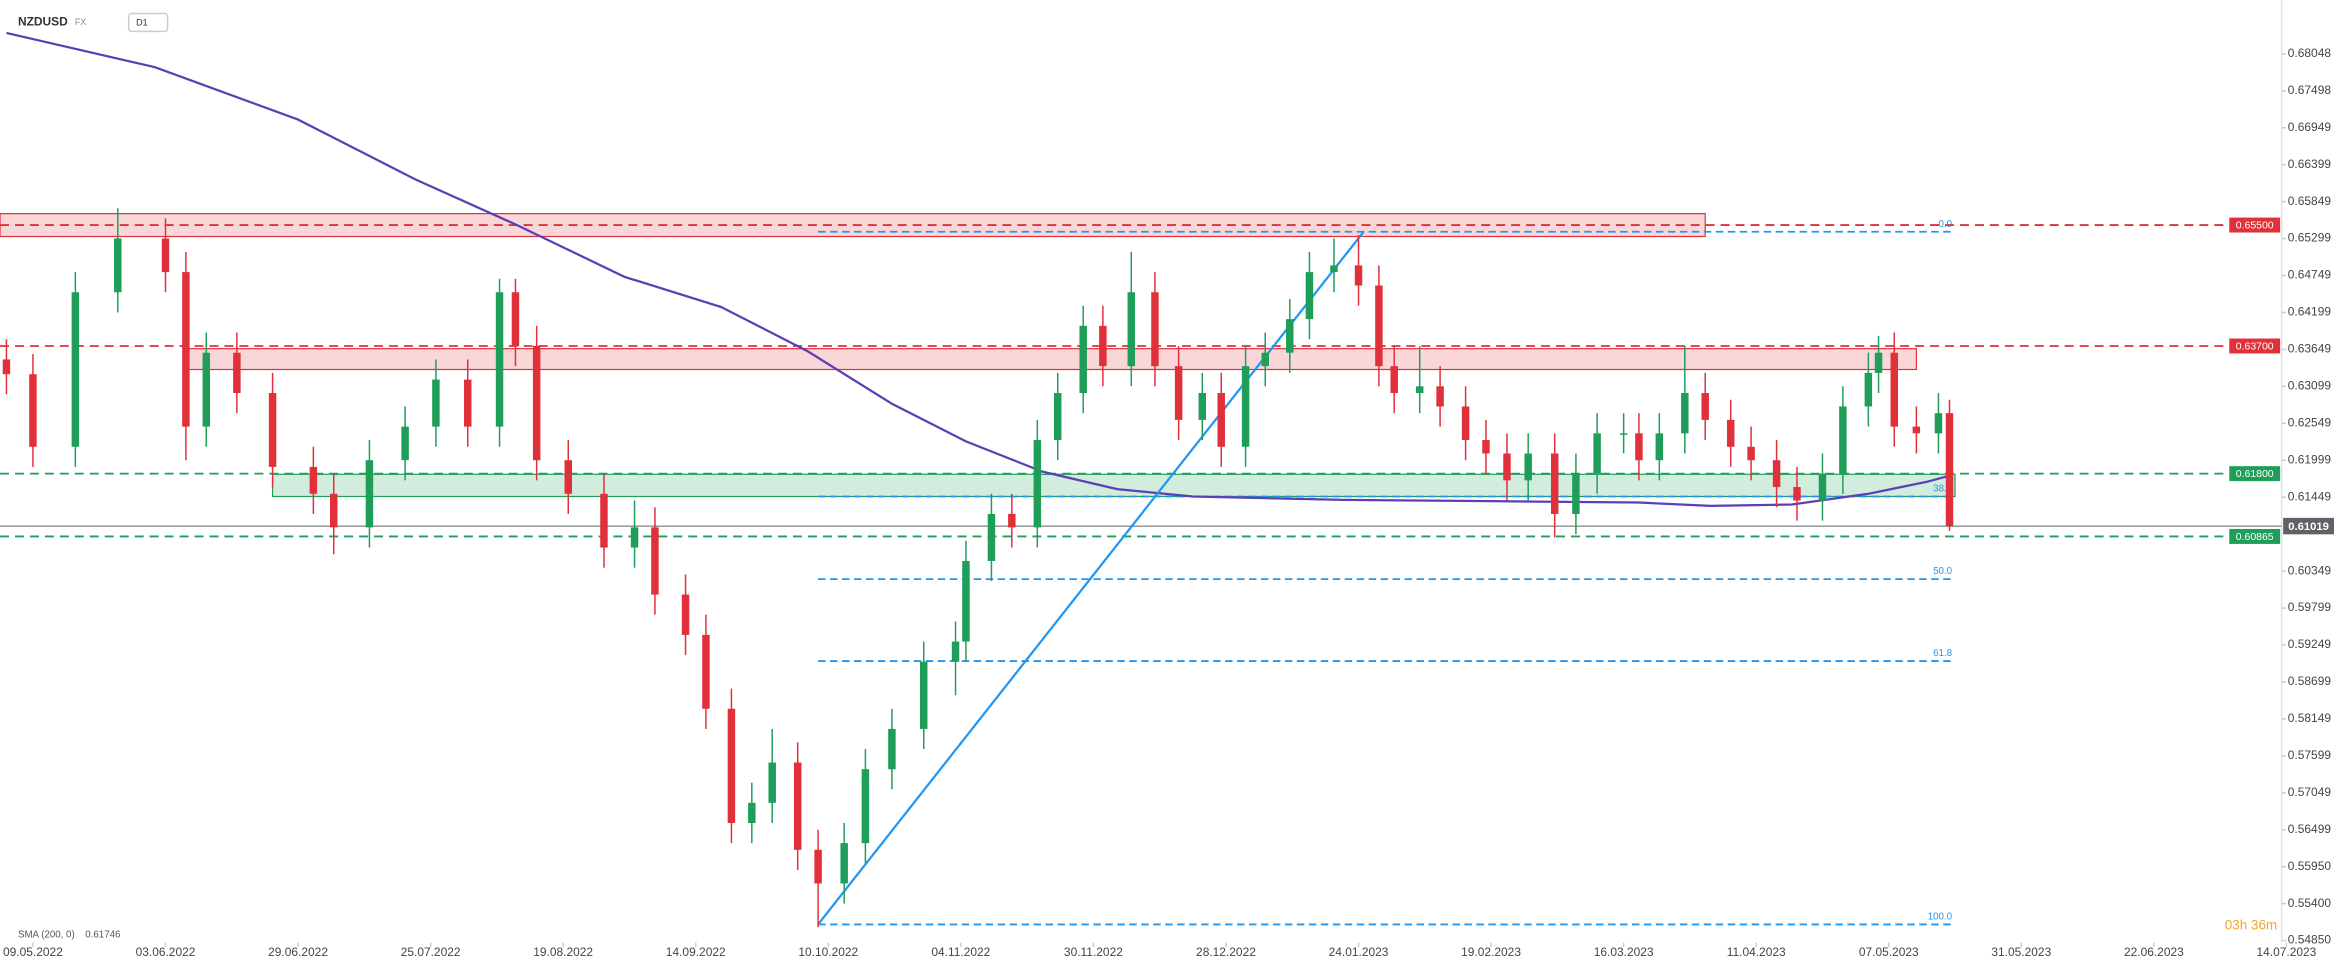 The image size is (2346, 968). I want to click on interval-box, so click(148, 22).